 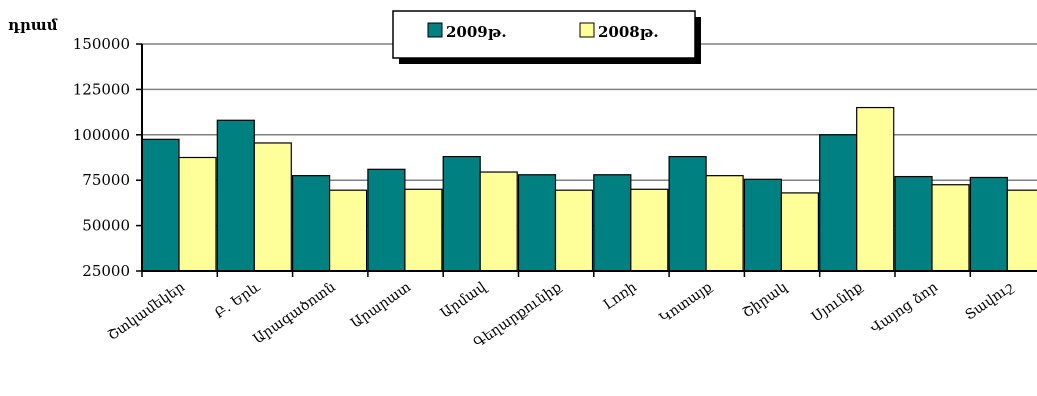 What do you see at coordinates (101, 135) in the screenshot?
I see `y-tick-label: 100000` at bounding box center [101, 135].